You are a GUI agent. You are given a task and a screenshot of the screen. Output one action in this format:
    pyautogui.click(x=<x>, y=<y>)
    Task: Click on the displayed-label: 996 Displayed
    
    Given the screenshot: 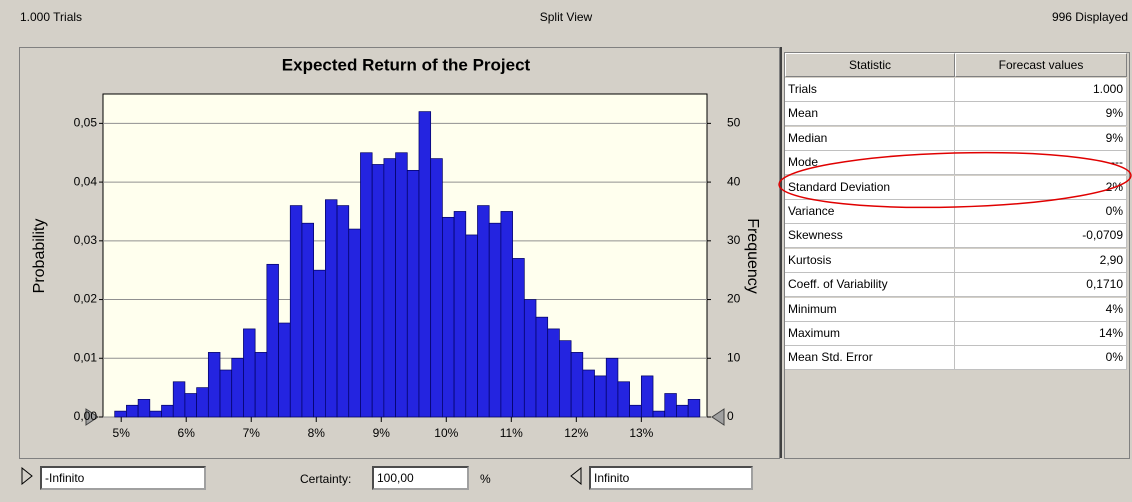 What is the action you would take?
    pyautogui.click(x=1089, y=17)
    